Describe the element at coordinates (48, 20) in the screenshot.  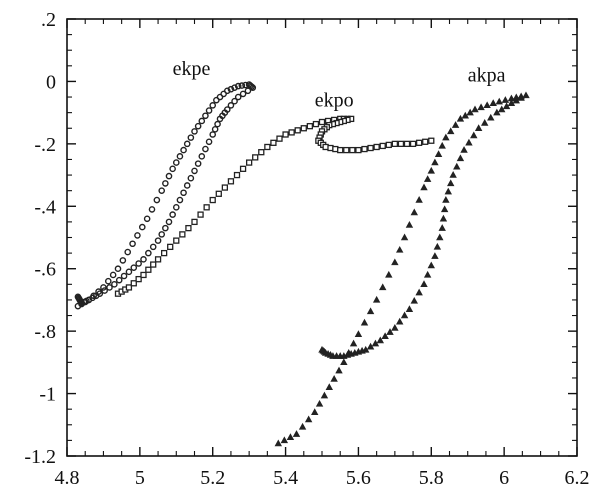
I see `y-tick-label: .2` at that location.